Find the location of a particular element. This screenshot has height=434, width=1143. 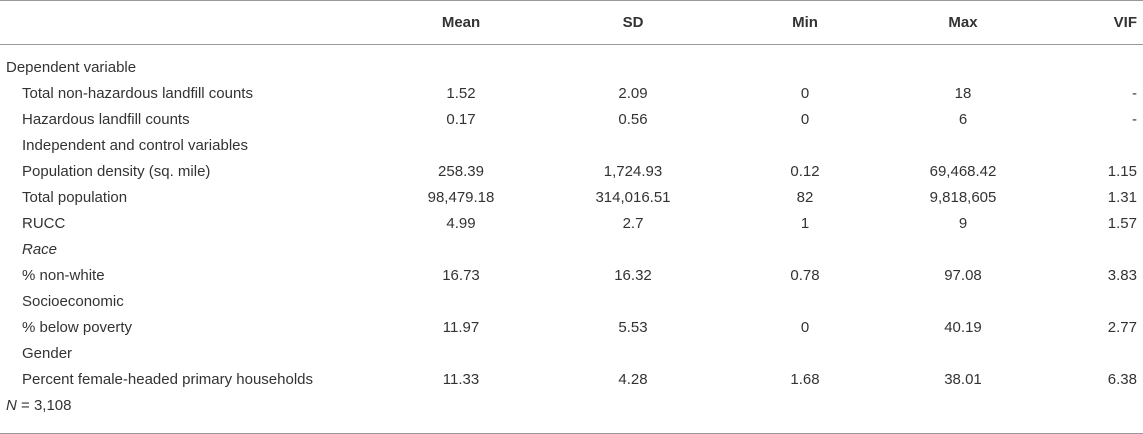

section-row: Socioeconomic is located at coordinates (571, 301).